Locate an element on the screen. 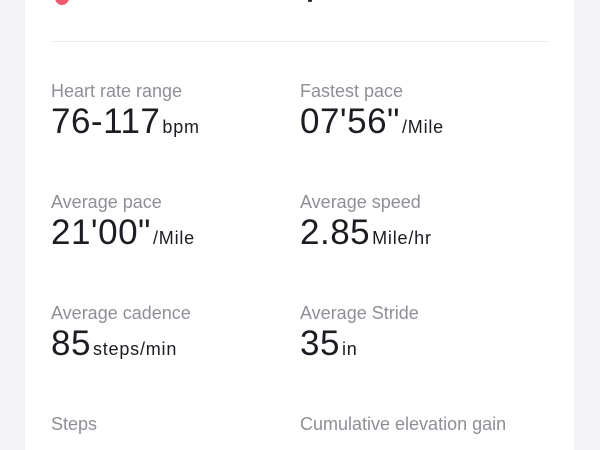 Image resolution: width=600 pixels, height=450 pixels. stat-unit: bpm is located at coordinates (181, 127).